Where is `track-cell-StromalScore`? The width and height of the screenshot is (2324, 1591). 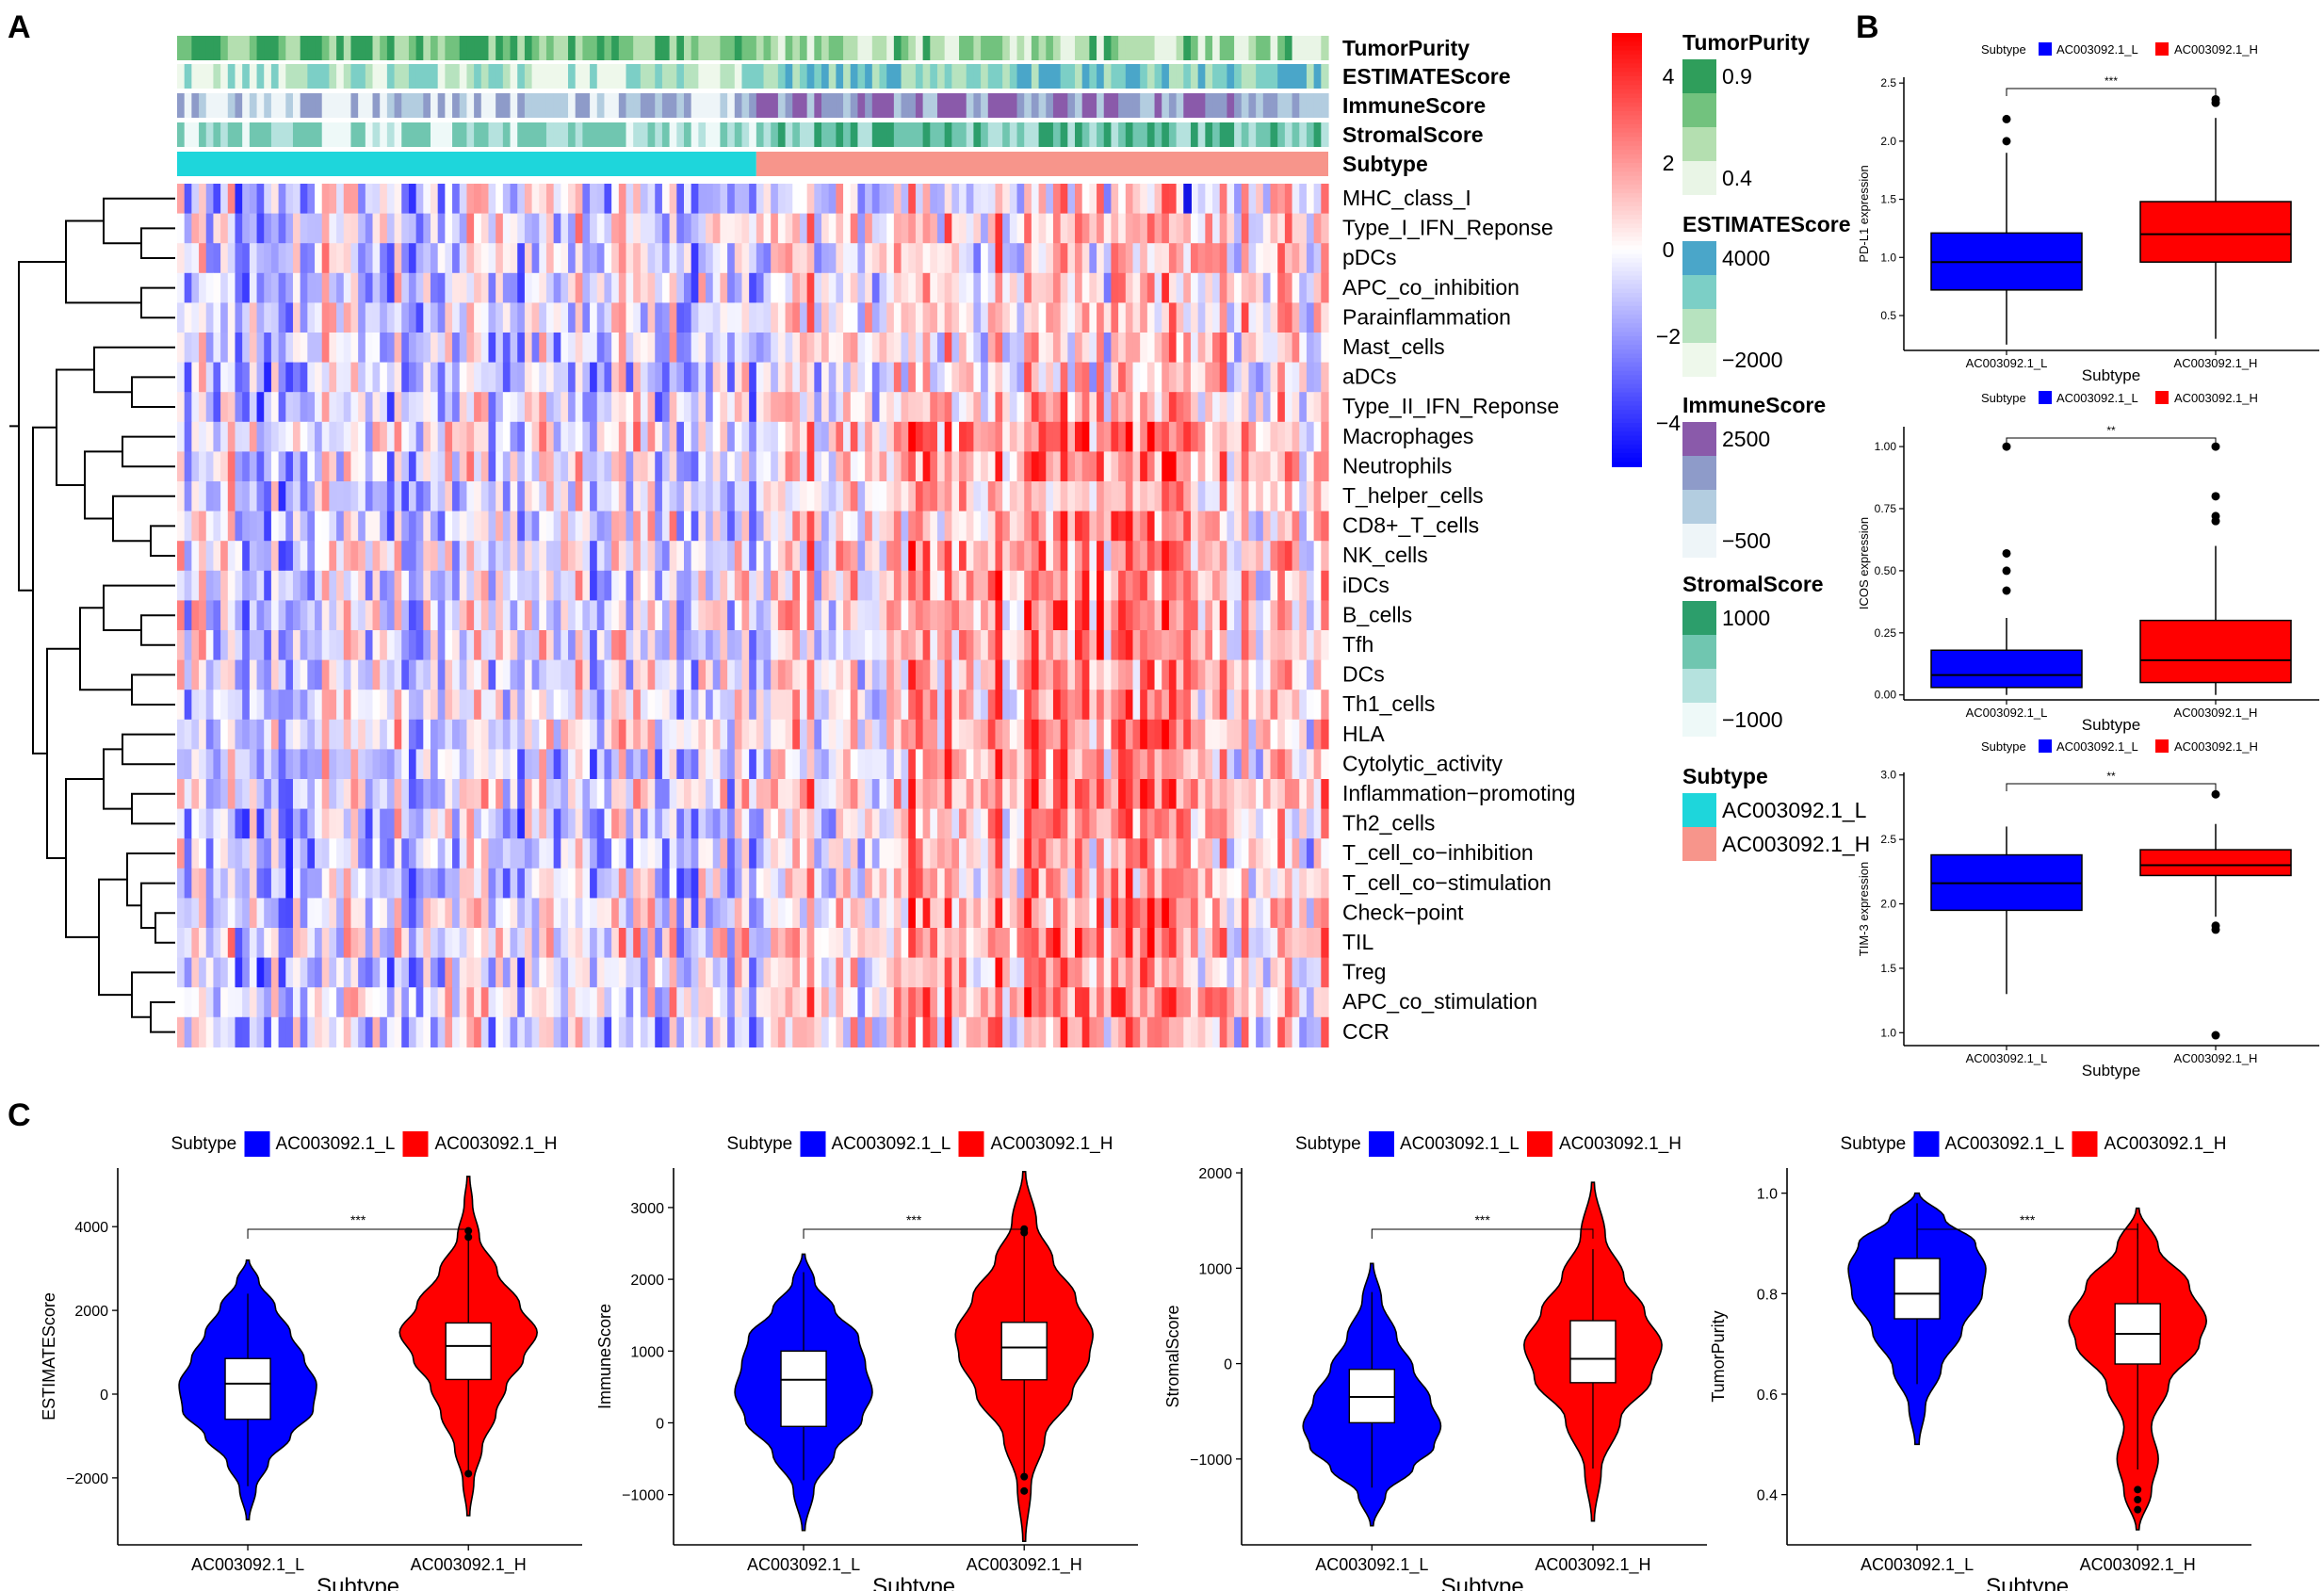
track-cell-StromalScore is located at coordinates (254, 134).